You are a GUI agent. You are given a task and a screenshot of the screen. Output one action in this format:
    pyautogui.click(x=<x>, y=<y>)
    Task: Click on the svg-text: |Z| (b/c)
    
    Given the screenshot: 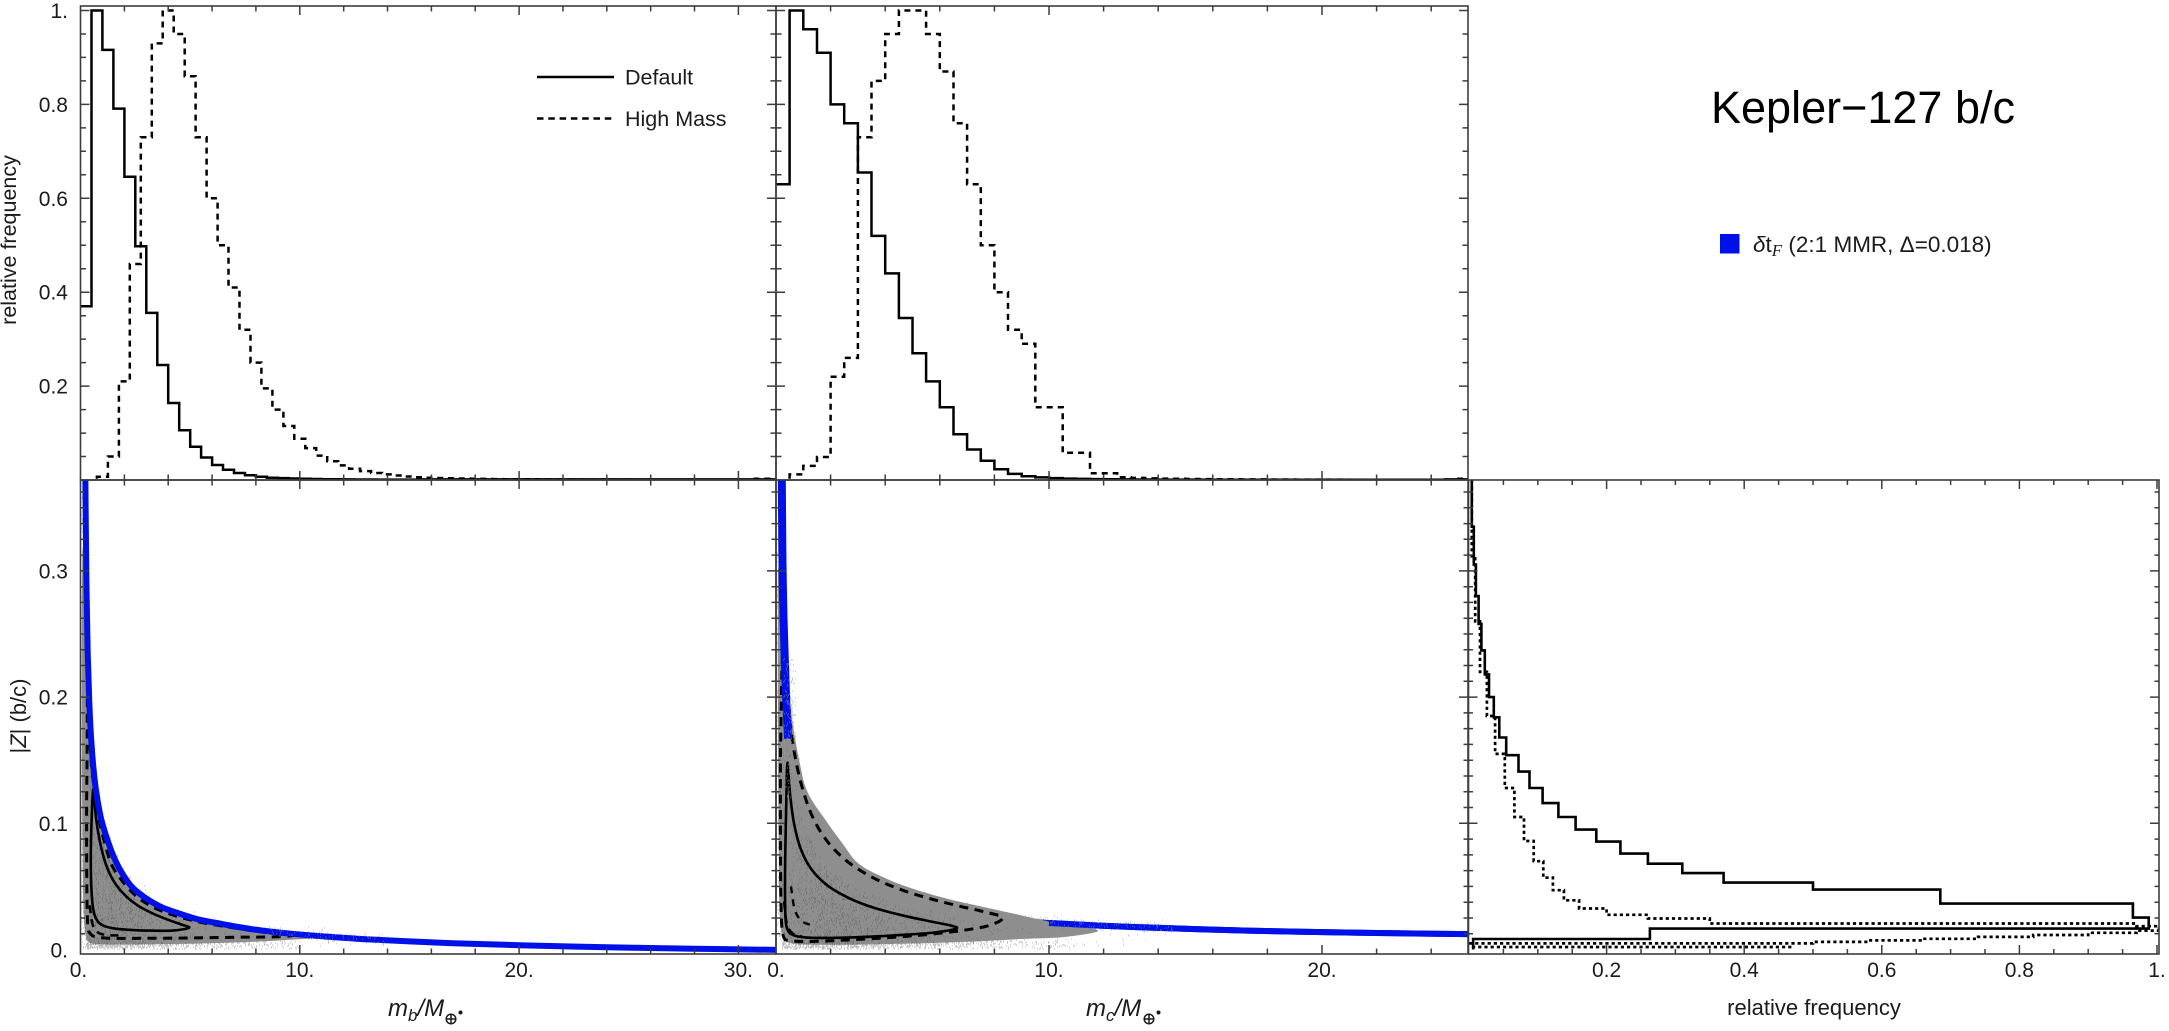 What is the action you would take?
    pyautogui.click(x=18, y=716)
    